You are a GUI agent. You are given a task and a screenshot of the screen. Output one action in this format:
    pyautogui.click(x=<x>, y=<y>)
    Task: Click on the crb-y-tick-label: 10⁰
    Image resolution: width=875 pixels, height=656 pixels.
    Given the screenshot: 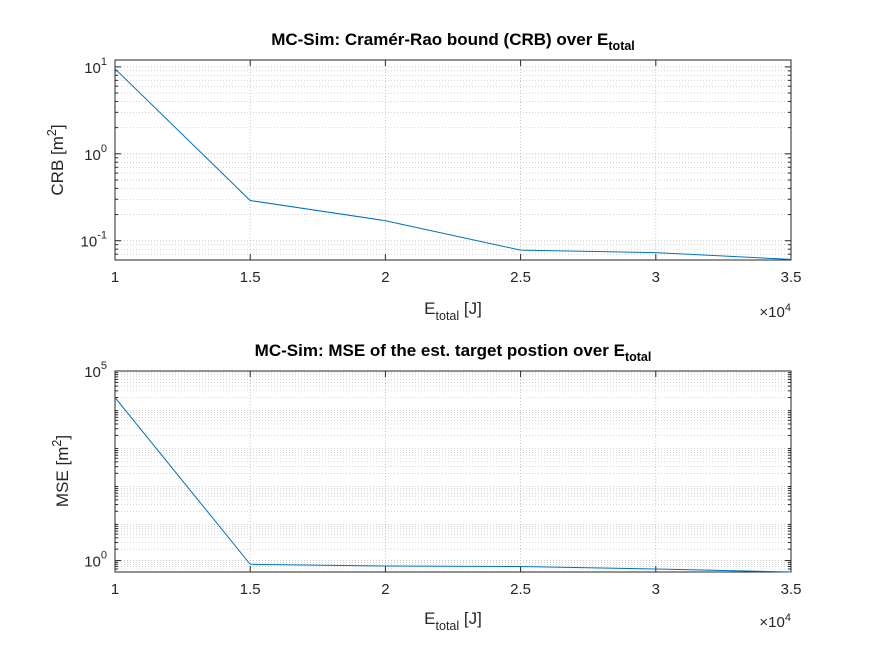 What is the action you would take?
    pyautogui.click(x=95, y=153)
    